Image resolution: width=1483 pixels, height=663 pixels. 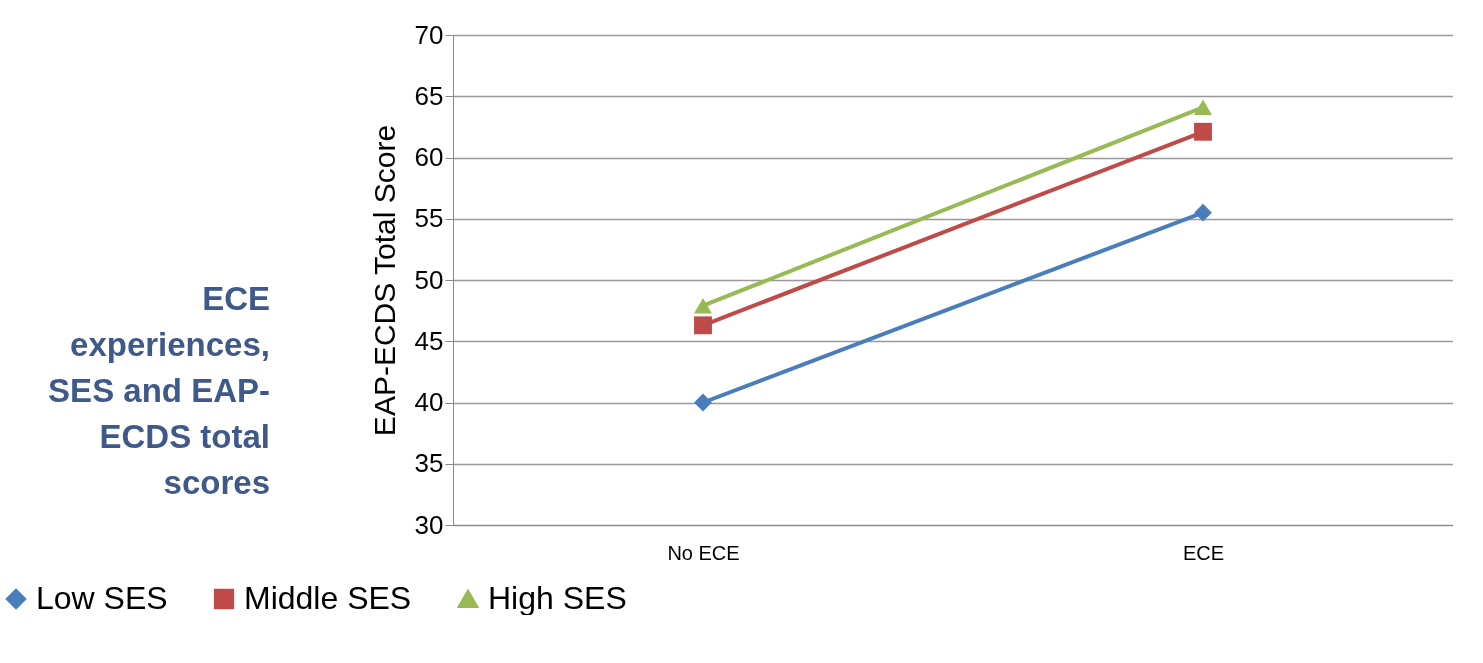 I want to click on y-tick-label: 30, so click(x=429, y=524).